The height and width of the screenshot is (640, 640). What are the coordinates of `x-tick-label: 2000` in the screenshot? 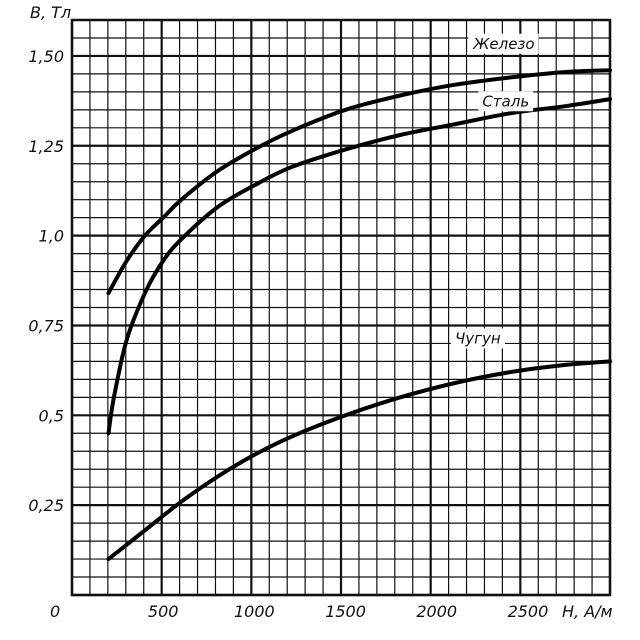 It's located at (436, 611).